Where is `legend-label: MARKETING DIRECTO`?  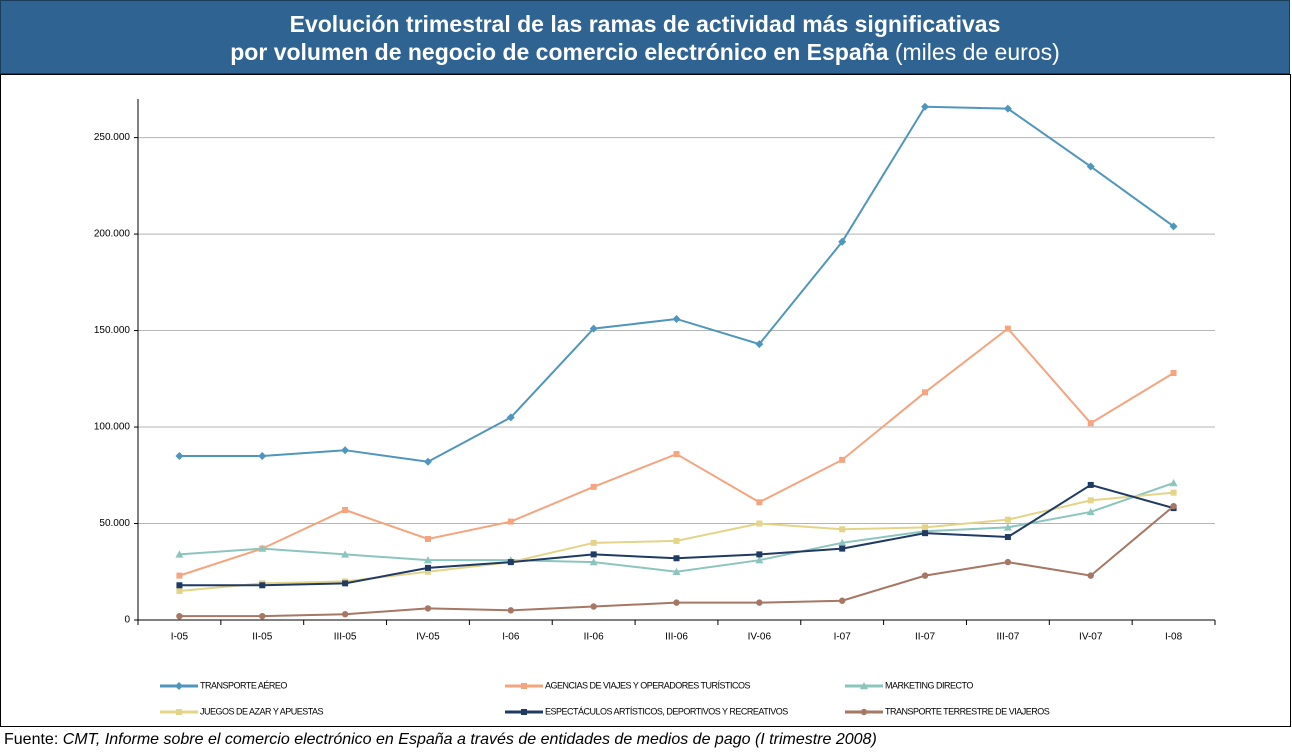 legend-label: MARKETING DIRECTO is located at coordinates (929, 685).